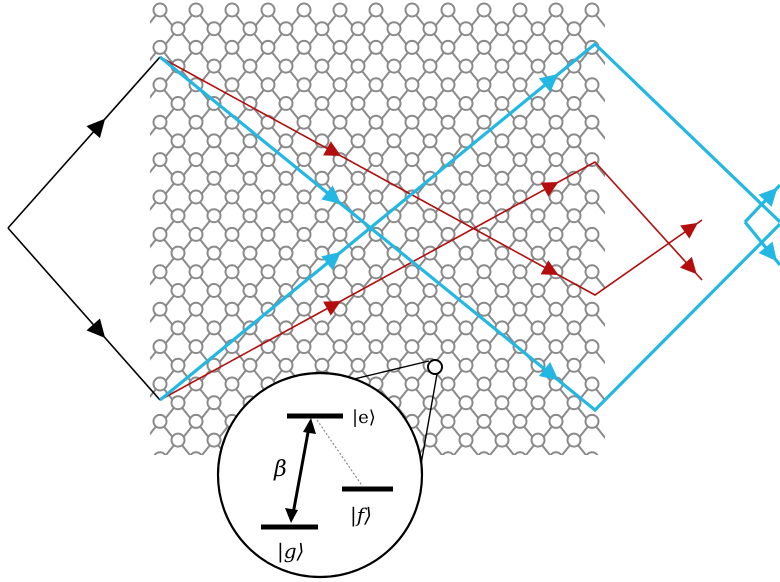 The image size is (780, 582). What do you see at coordinates (767, 251) in the screenshot?
I see `arrowhead-blue-out-down` at bounding box center [767, 251].